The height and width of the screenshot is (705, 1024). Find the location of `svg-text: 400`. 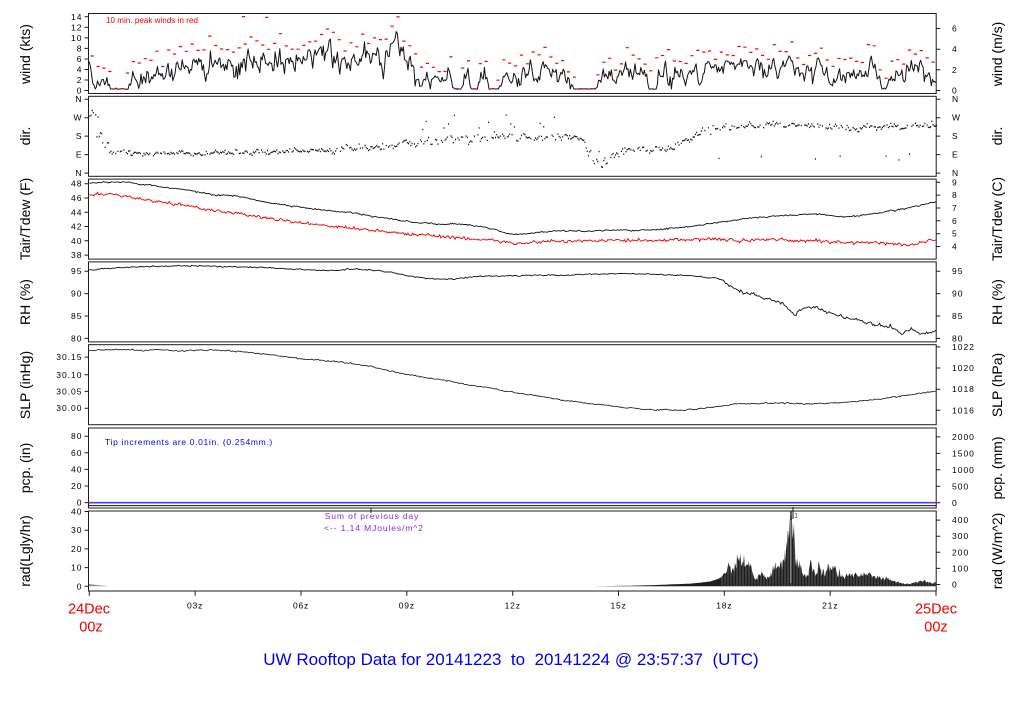

svg-text: 400 is located at coordinates (960, 520).